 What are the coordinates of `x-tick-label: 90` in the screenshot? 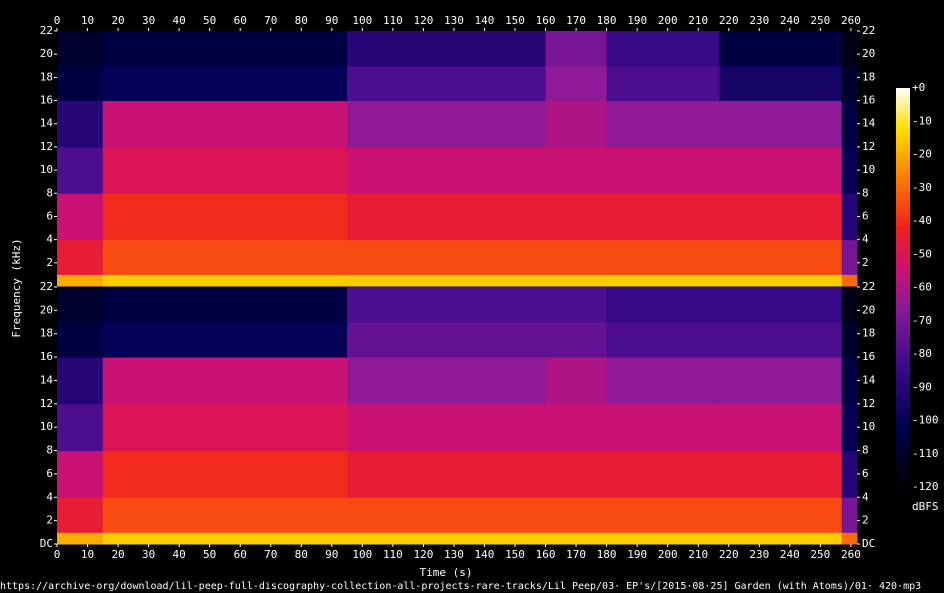 It's located at (331, 20).